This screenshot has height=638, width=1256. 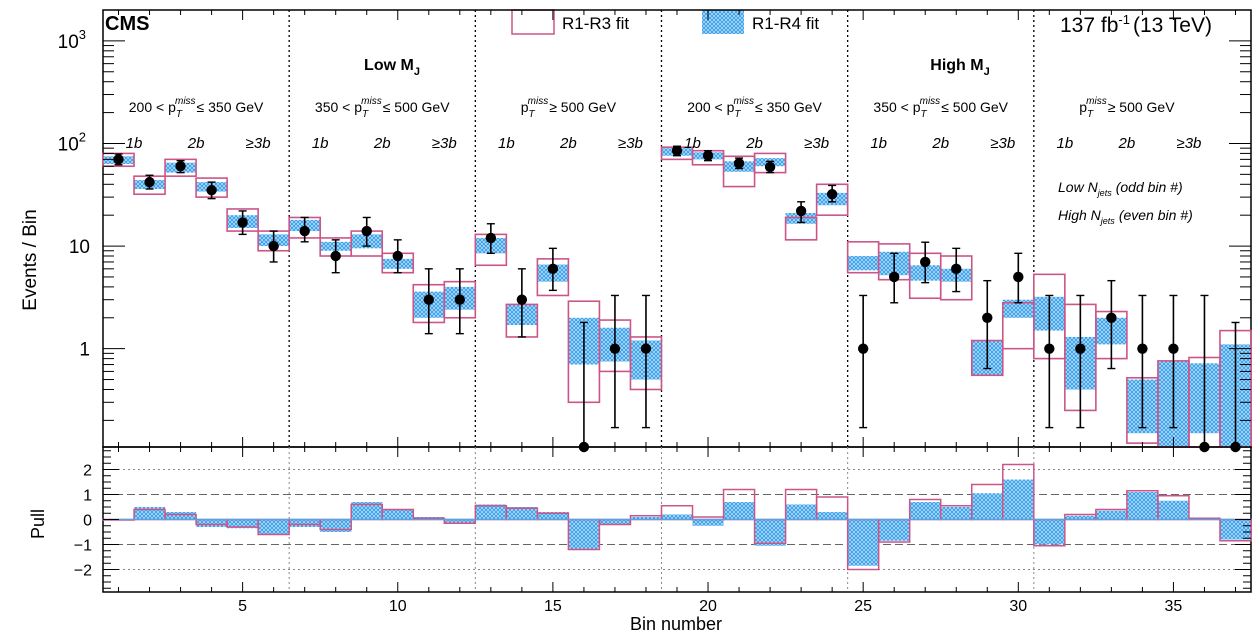 What do you see at coordinates (398, 606) in the screenshot?
I see `x-tick-label: 10` at bounding box center [398, 606].